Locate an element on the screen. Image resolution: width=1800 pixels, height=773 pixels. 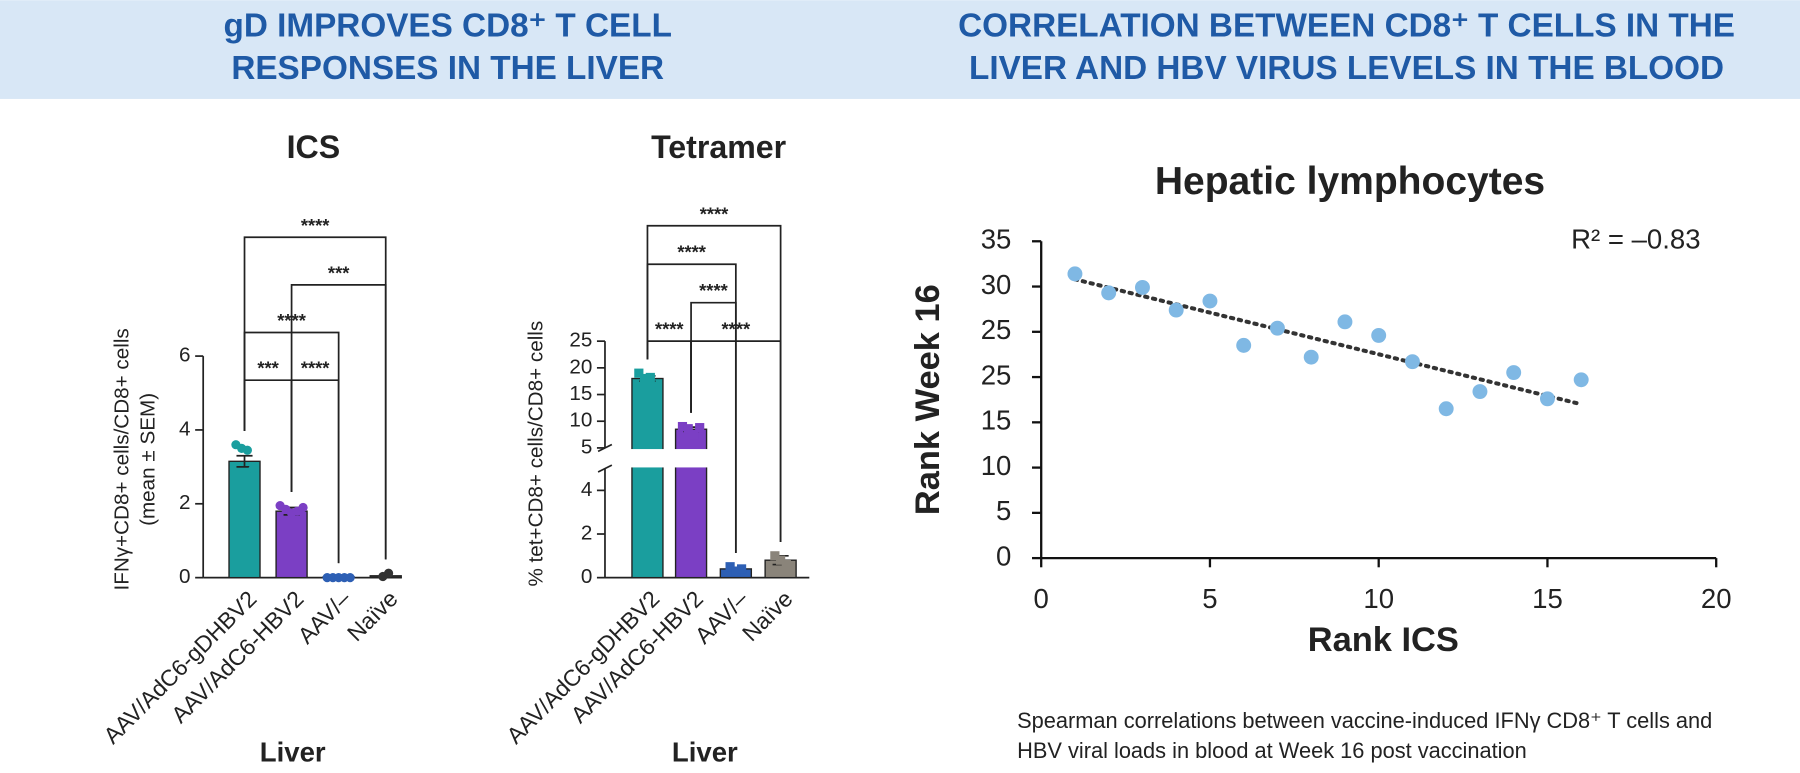
axis-break is located at coordinates (701, 458).